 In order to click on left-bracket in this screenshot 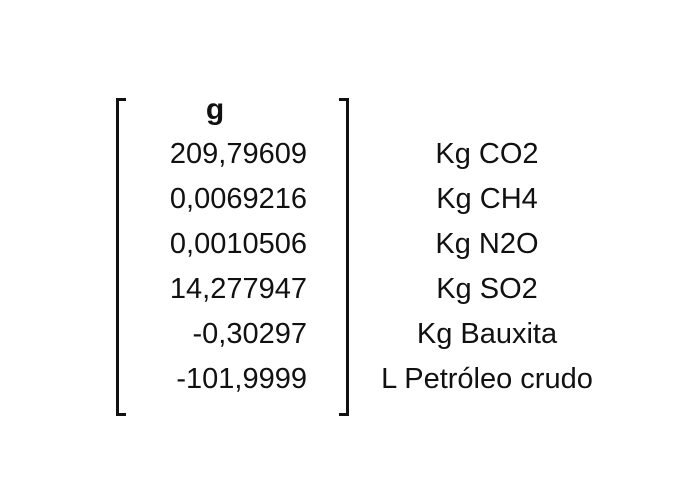, I will do `click(121, 257)`.